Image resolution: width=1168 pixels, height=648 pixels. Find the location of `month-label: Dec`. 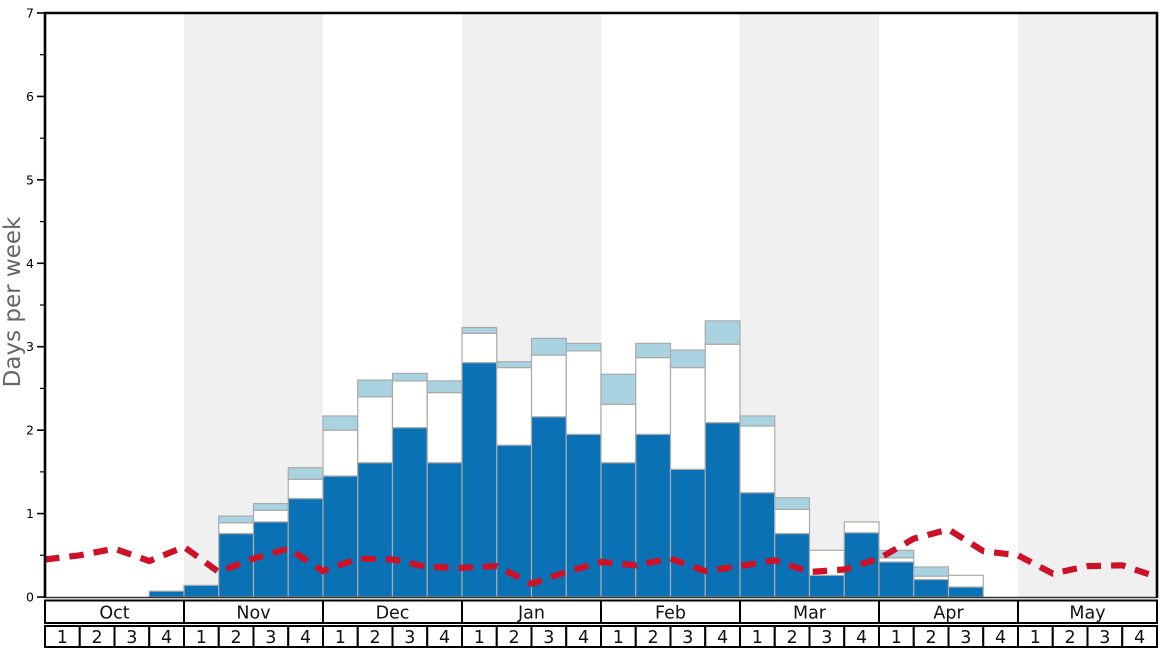

month-label: Dec is located at coordinates (393, 614).